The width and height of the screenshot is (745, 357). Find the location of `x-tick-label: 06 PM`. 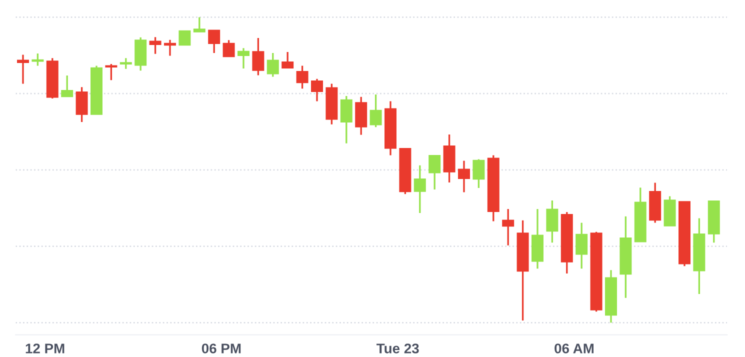

x-tick-label: 06 PM is located at coordinates (221, 349).